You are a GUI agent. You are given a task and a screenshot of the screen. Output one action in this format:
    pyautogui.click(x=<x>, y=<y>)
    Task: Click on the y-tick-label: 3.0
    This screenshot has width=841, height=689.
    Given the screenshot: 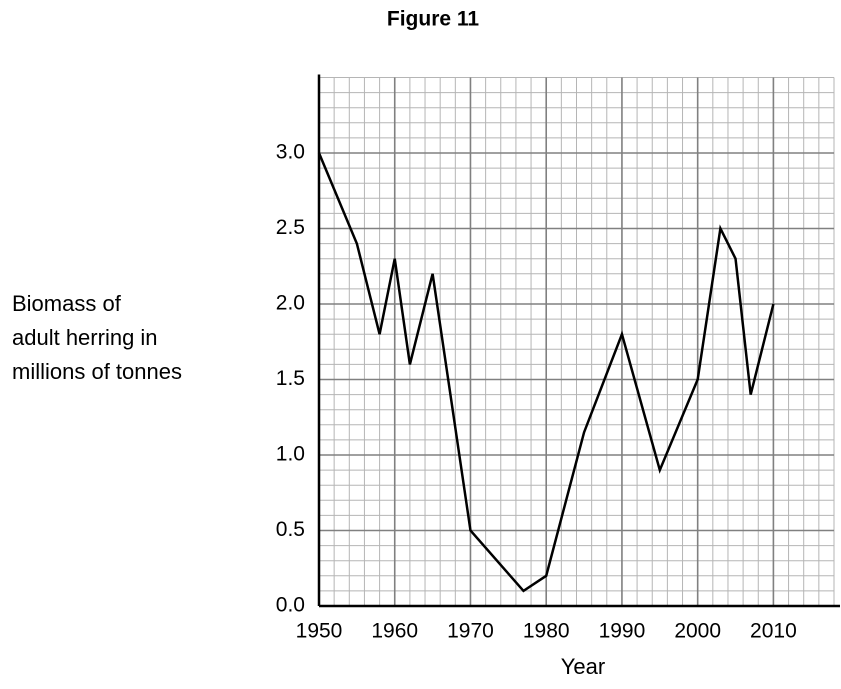 What is the action you would take?
    pyautogui.click(x=290, y=152)
    